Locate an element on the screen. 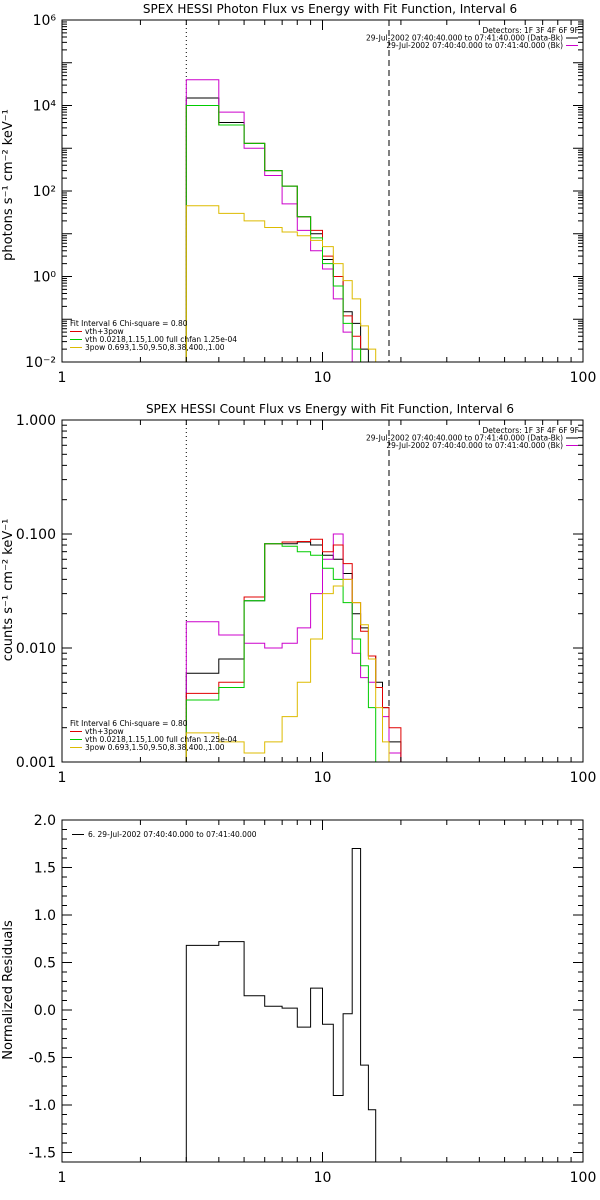 This screenshot has width=600, height=1200. residuals-y-axis-label: Normalized Residuals is located at coordinates (8, 990).